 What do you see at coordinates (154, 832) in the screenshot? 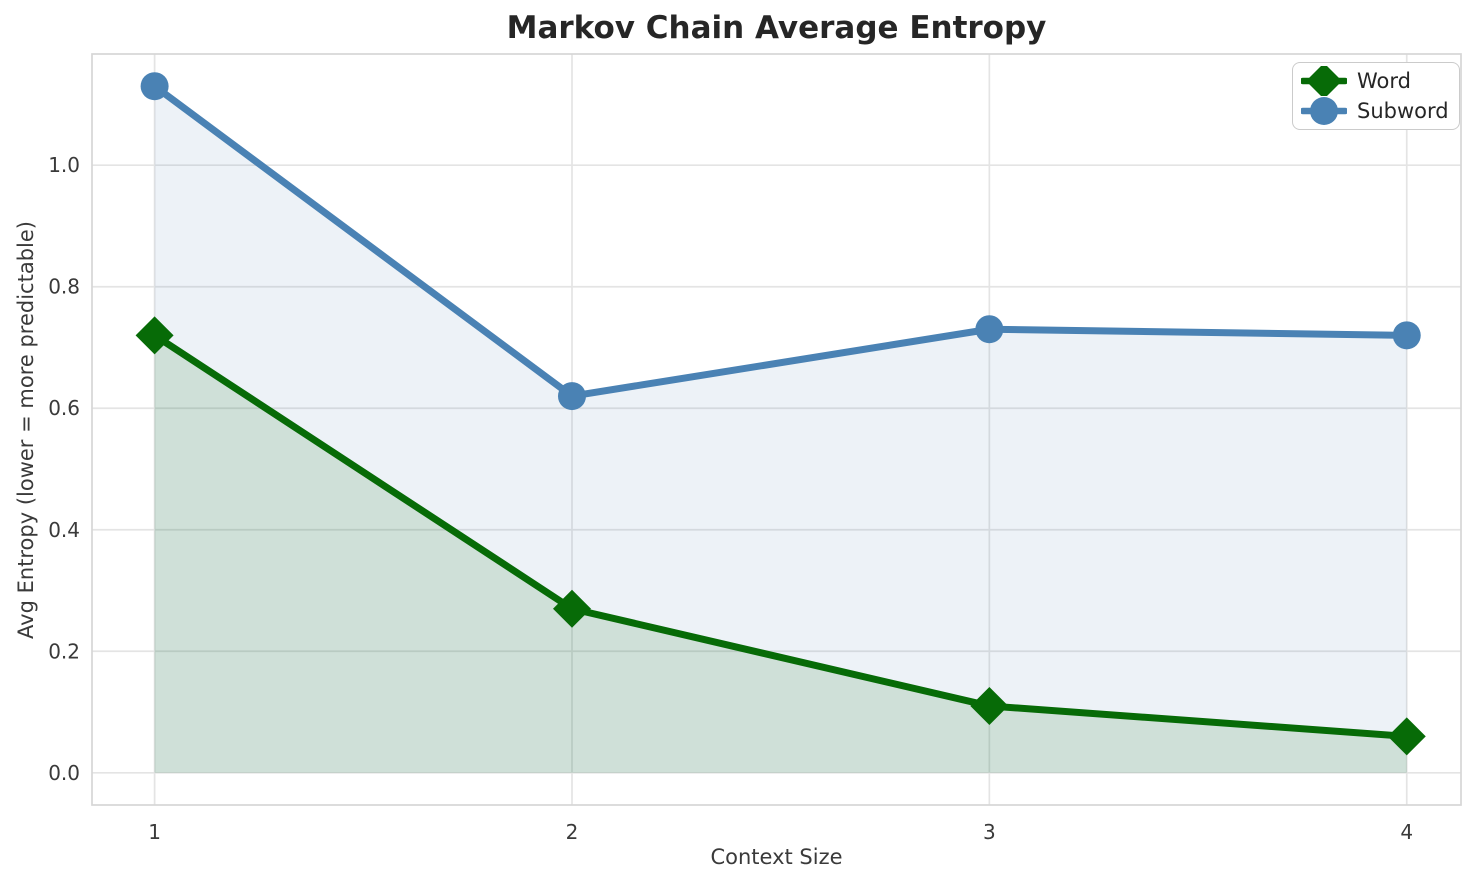
I see `x-tick-label: 1` at bounding box center [154, 832].